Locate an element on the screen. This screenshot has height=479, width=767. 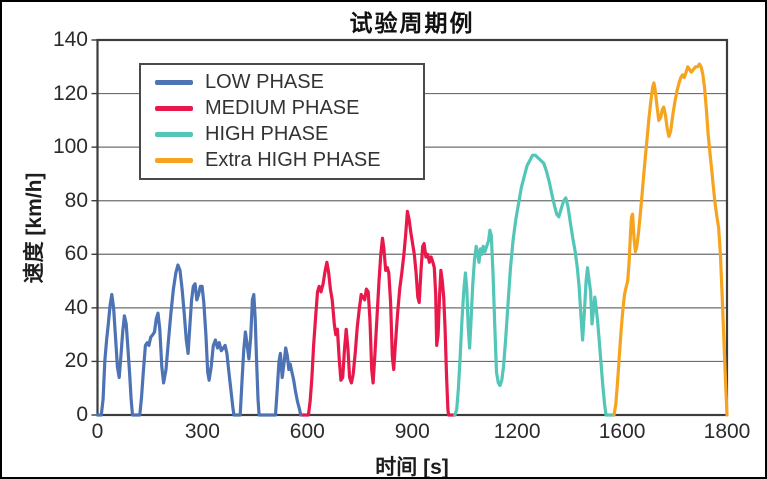
legend-label: MEDIUM PHASE is located at coordinates (282, 108).